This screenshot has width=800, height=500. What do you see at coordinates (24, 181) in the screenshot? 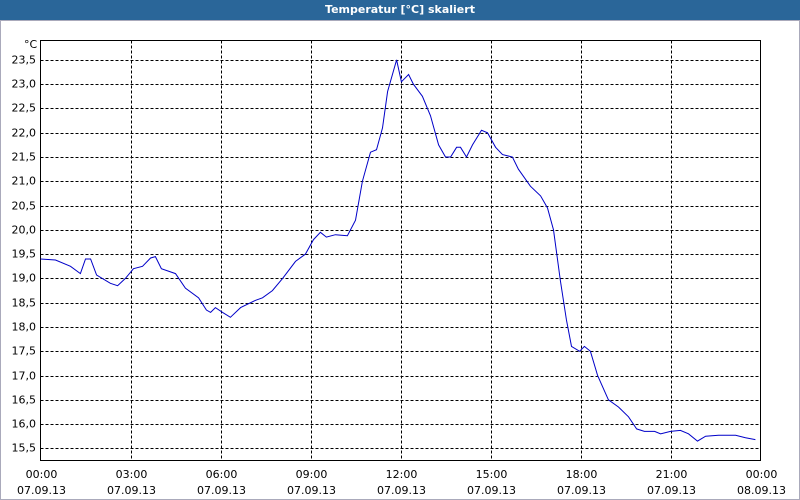
I see `y-tick-label: 21,0` at bounding box center [24, 181].